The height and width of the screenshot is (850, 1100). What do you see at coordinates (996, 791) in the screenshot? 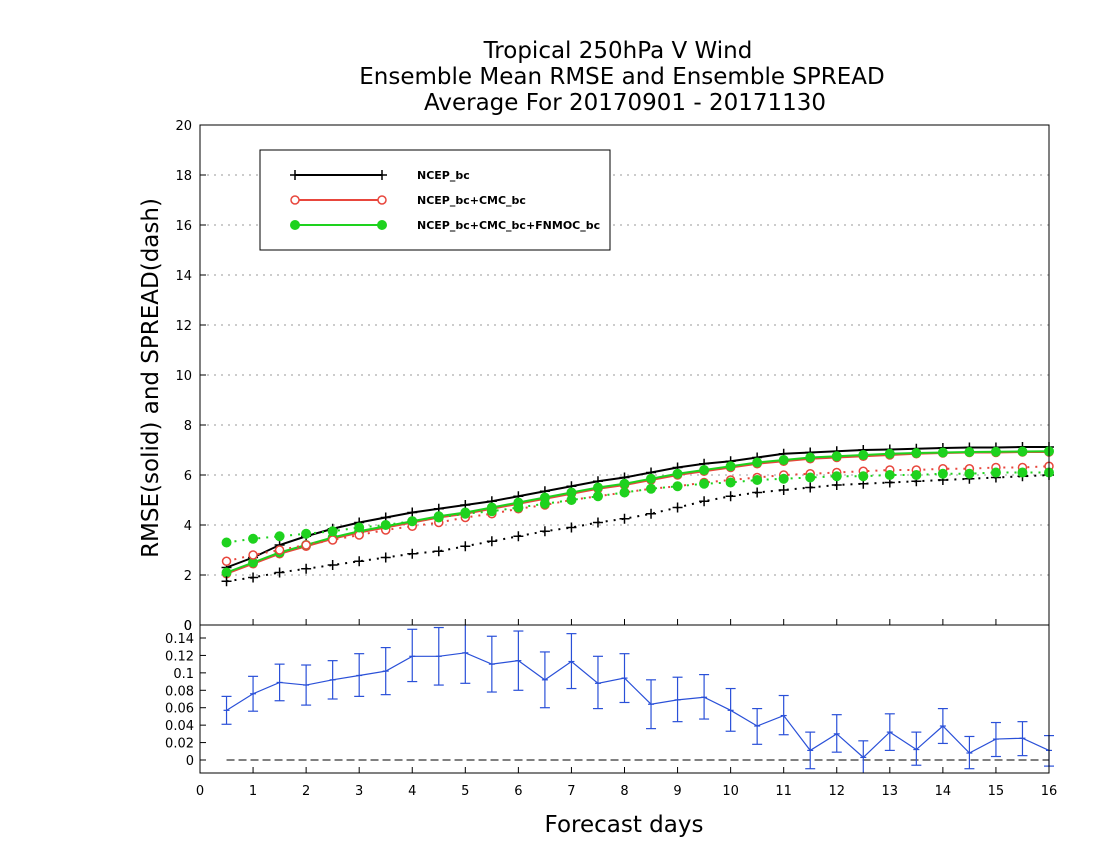
I see `x-tick-label: 15` at bounding box center [996, 791].